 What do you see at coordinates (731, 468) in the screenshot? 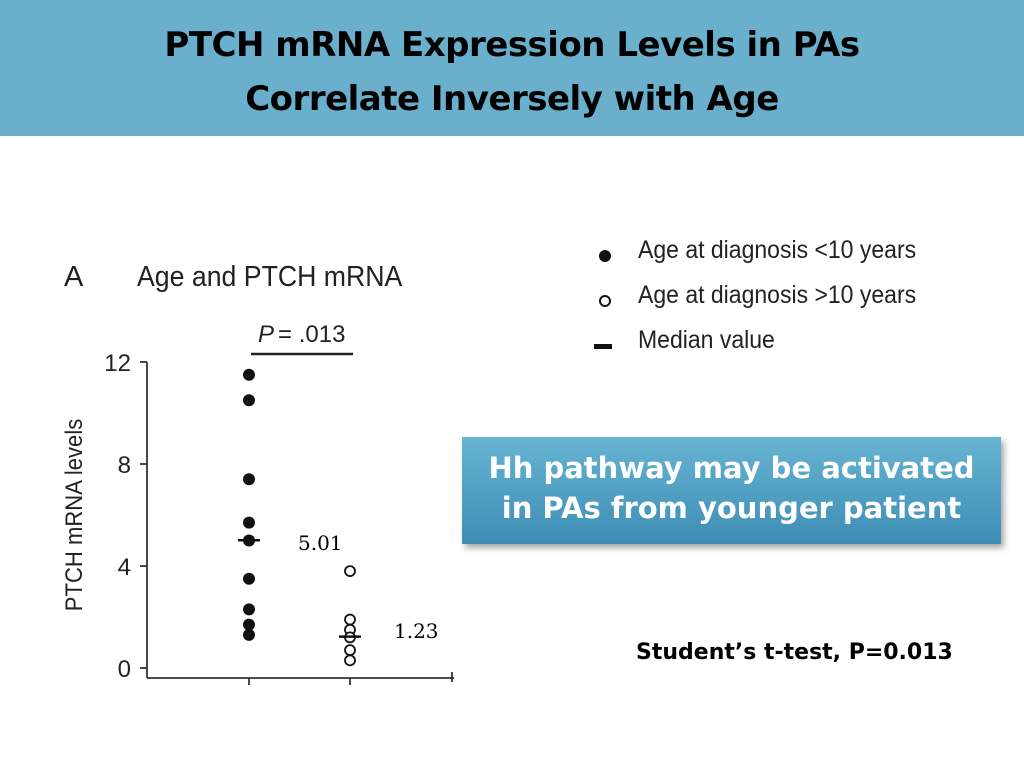
I see `callout-line1: Hh pathway may be activated` at bounding box center [731, 468].